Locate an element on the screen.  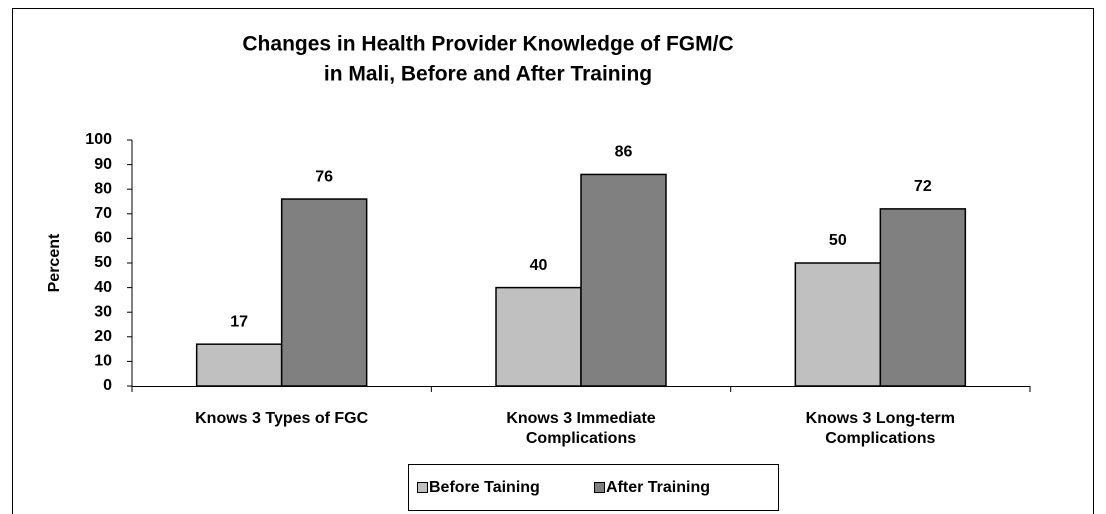
x-tick-label: Knows 3 Immediate Complications is located at coordinates (581, 428).